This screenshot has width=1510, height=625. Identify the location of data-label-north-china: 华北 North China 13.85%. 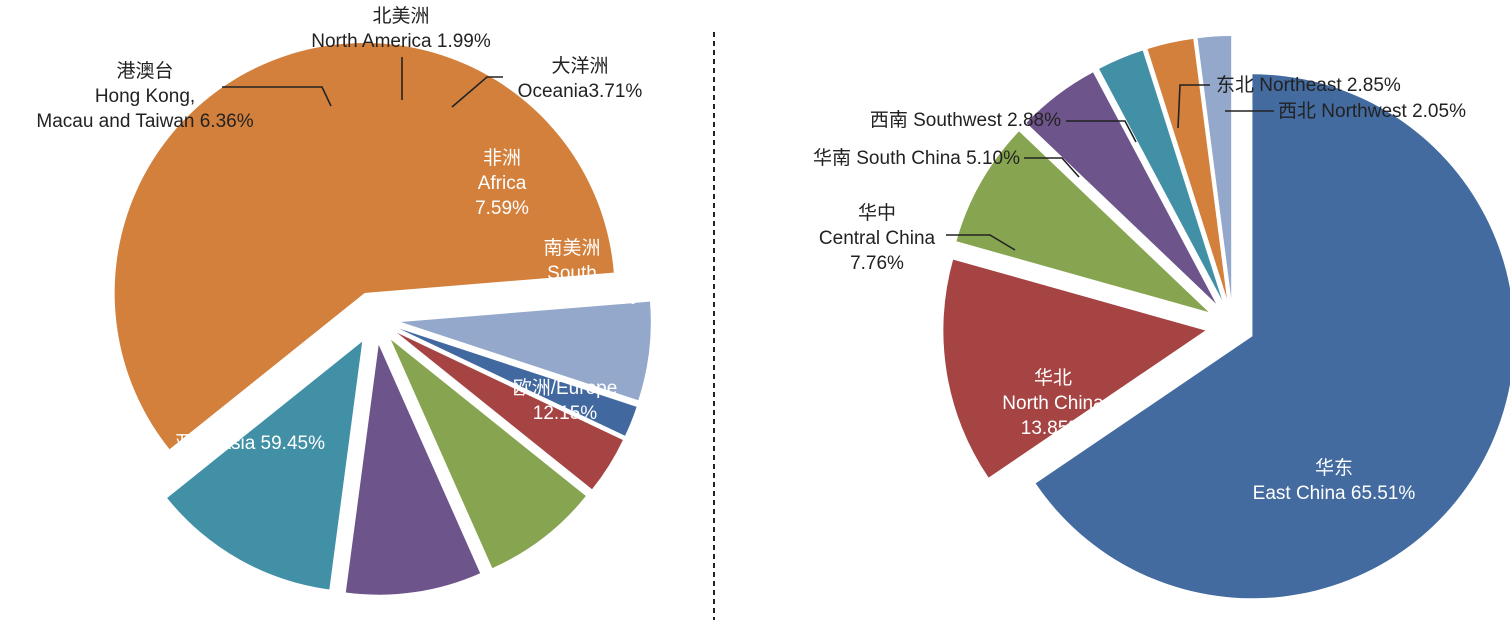
(1053, 403).